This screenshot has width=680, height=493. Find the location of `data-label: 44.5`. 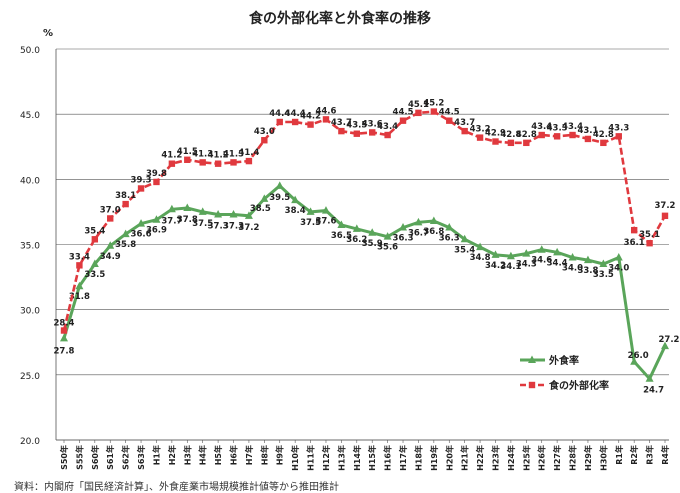

data-label: 44.5 is located at coordinates (403, 113).